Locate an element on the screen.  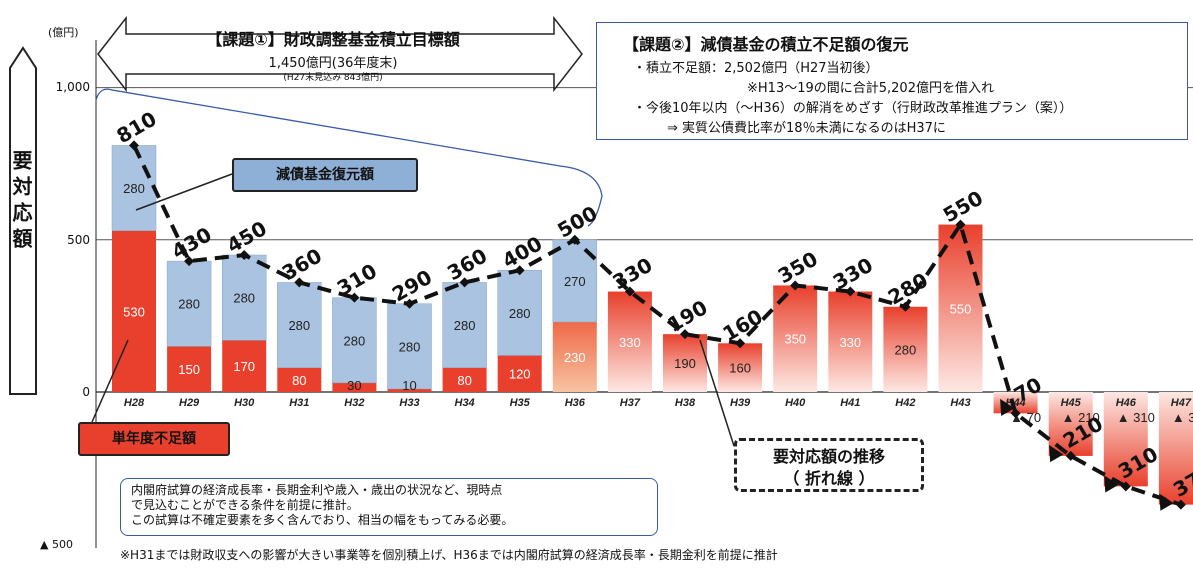
bar-value-label-H42: 280 is located at coordinates (906, 349).